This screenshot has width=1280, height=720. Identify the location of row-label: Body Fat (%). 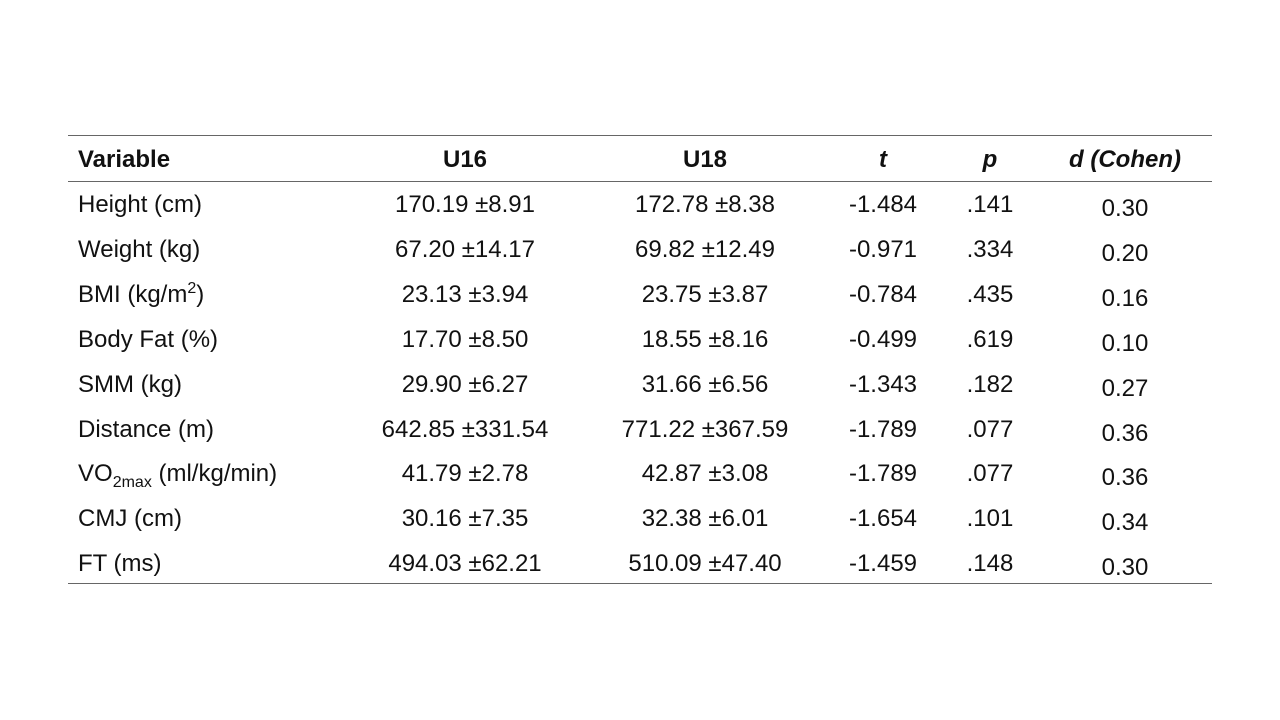
(148, 339).